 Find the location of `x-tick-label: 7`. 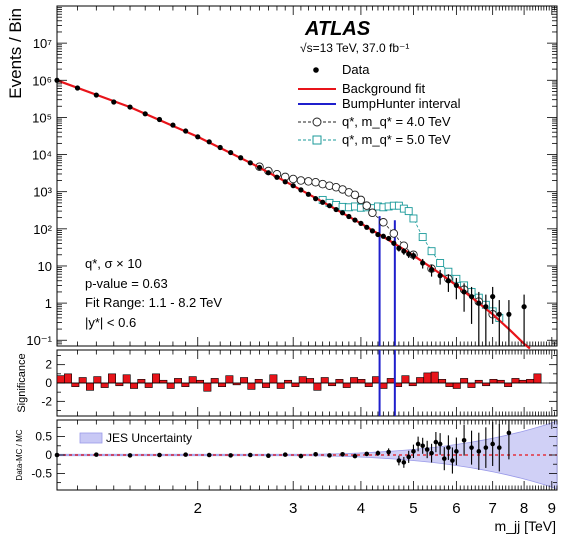

x-tick-label: 7 is located at coordinates (492, 508).